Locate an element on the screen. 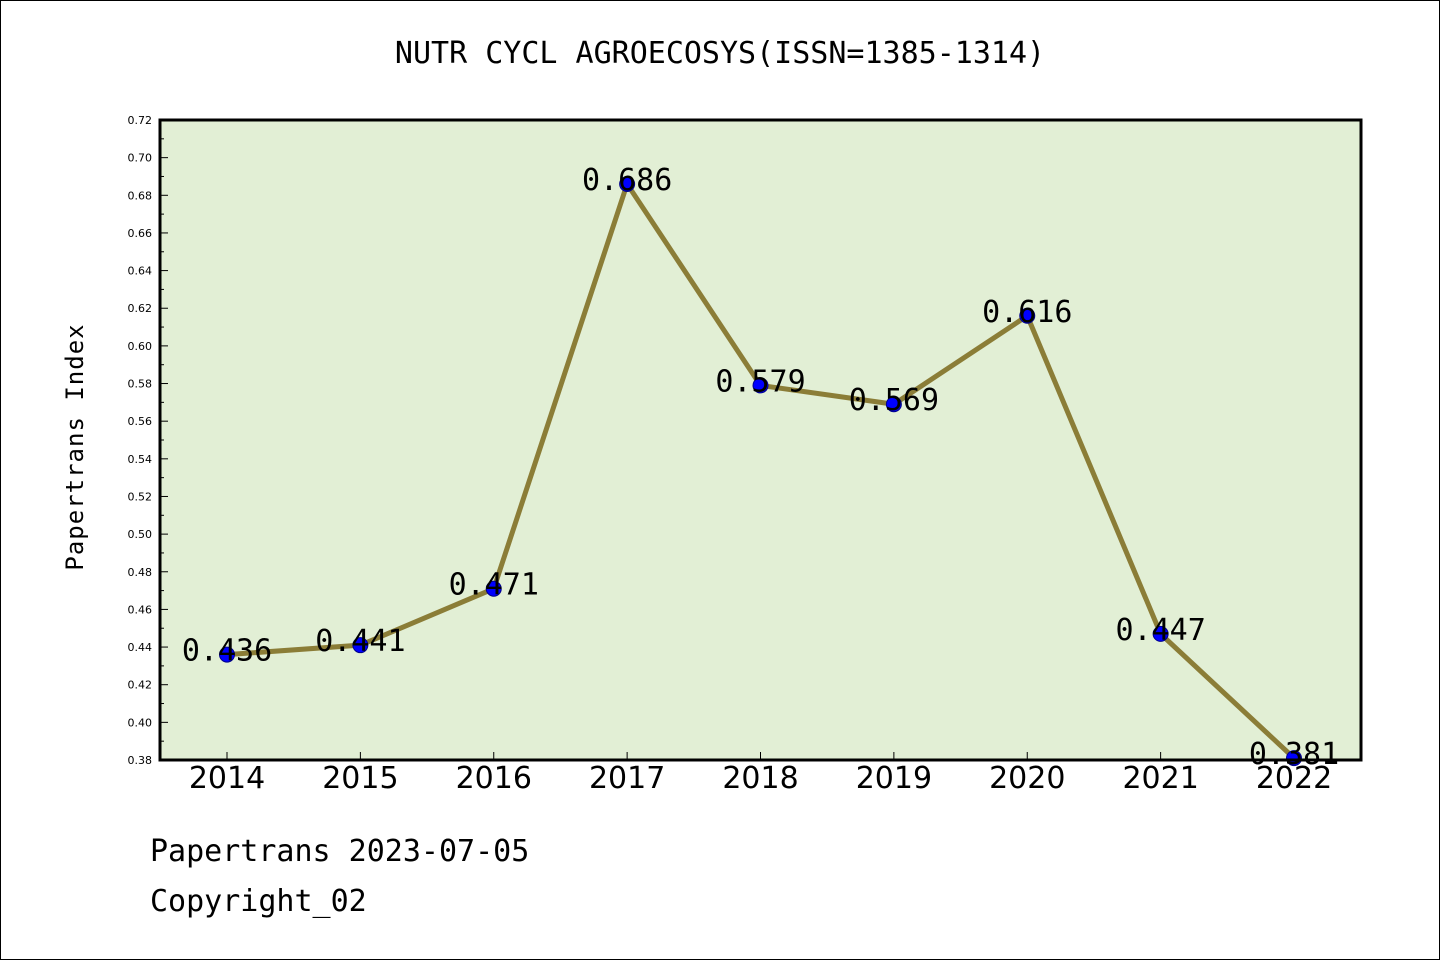  chart-title: NUTR CYCL AGROECOSYS(ISSN=1385-1314) is located at coordinates (720, 53).